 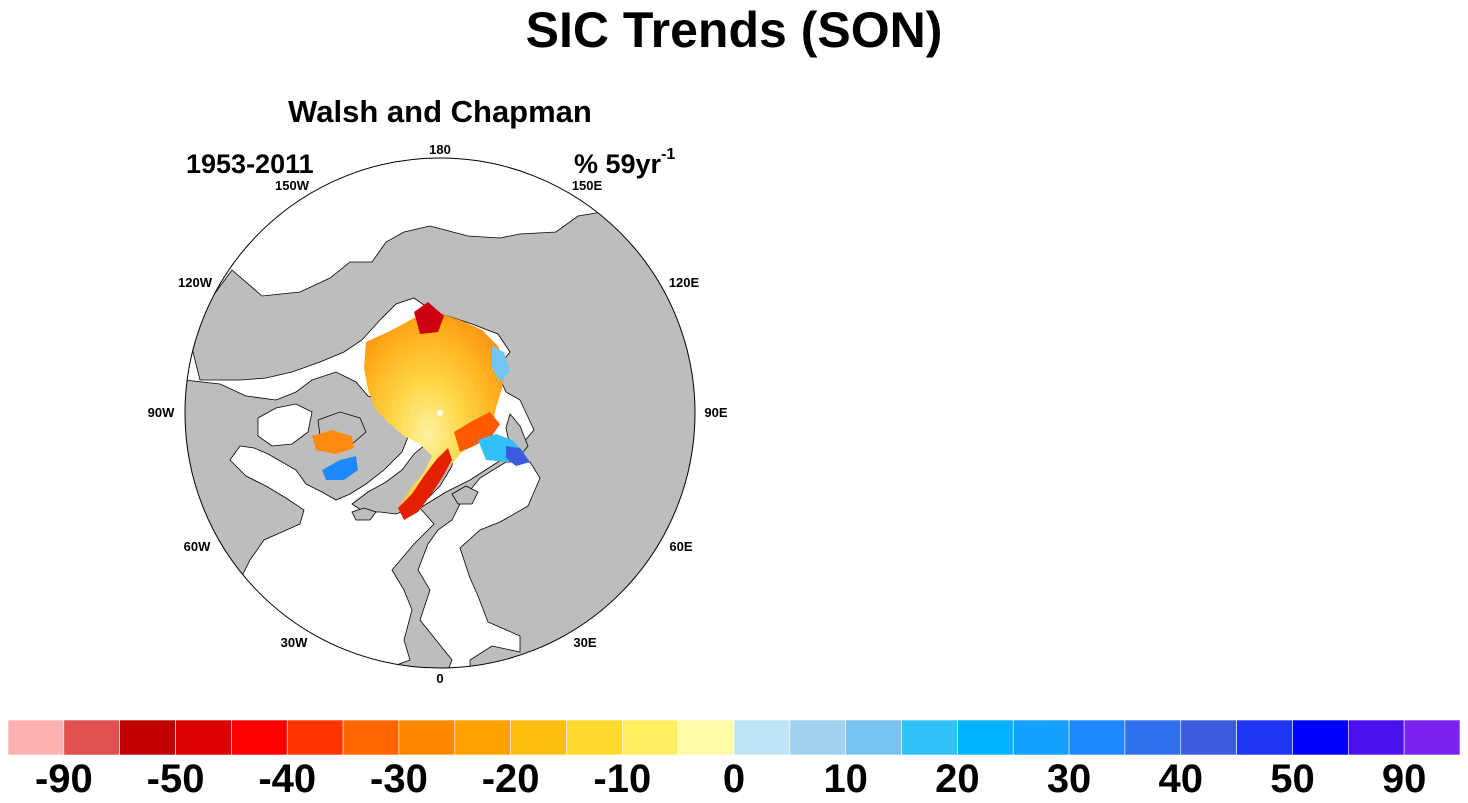 What do you see at coordinates (622, 779) in the screenshot?
I see `colorbar-tick-label: -10` at bounding box center [622, 779].